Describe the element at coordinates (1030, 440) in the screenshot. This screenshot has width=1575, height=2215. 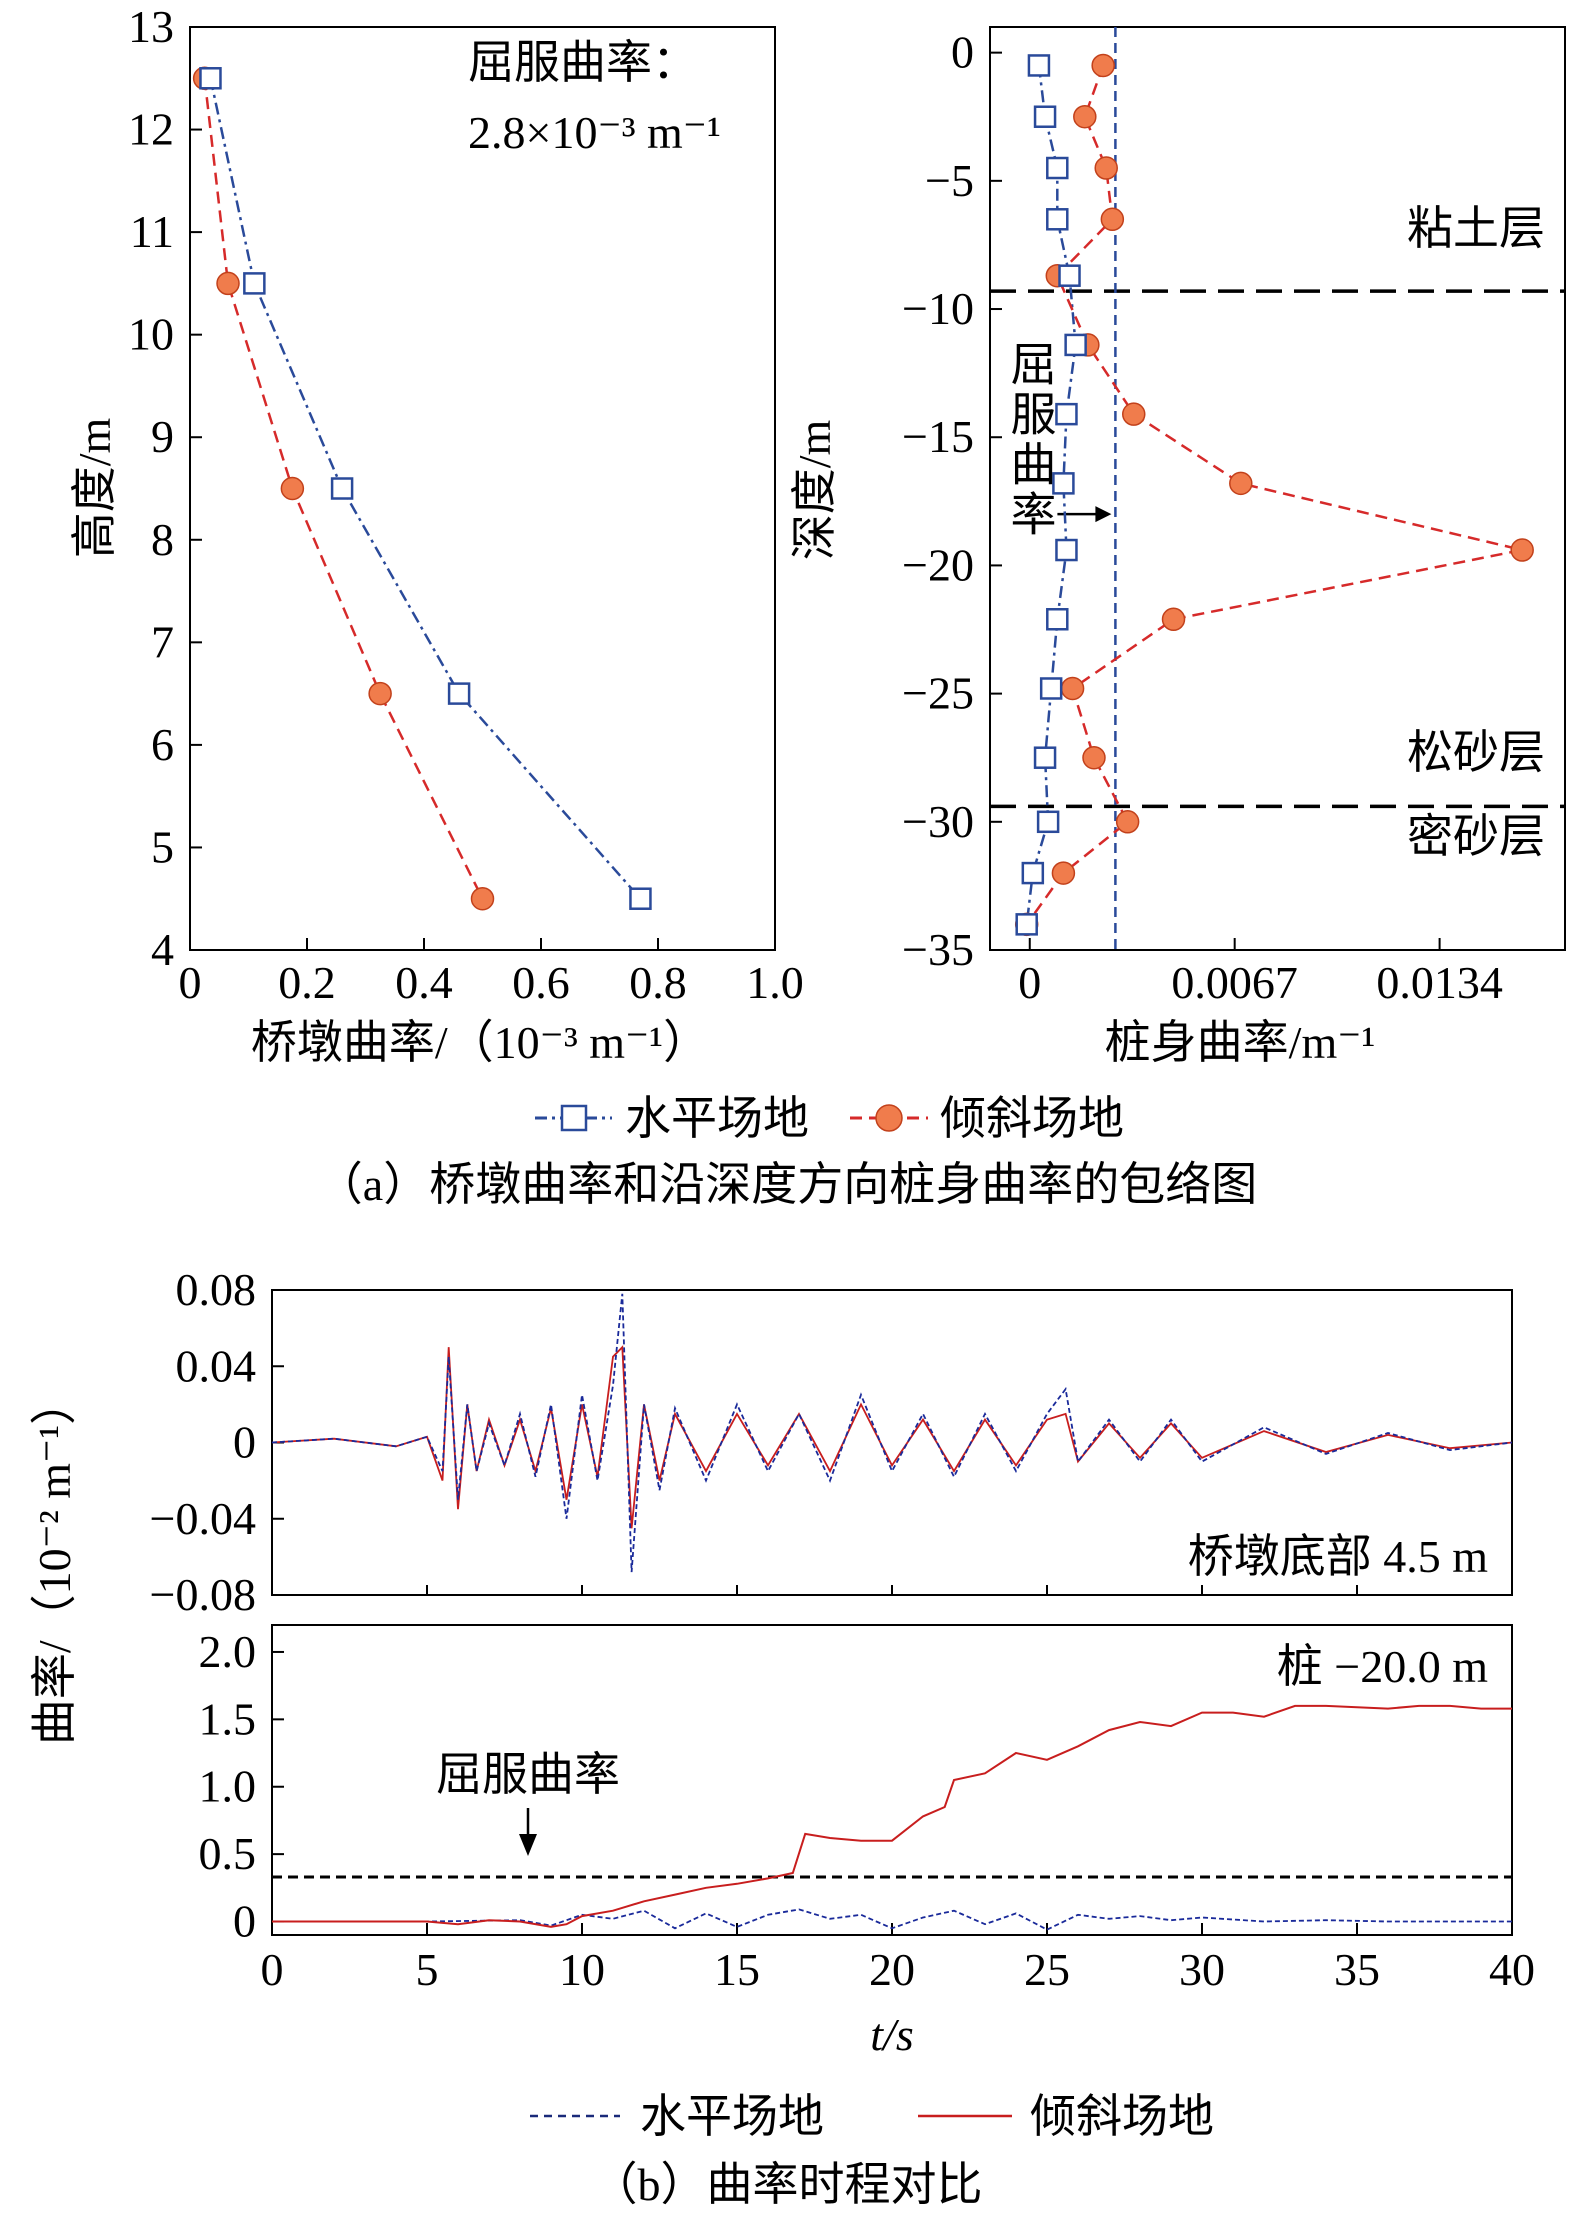
I see `pile-yield-label: 屈服曲率` at that location.